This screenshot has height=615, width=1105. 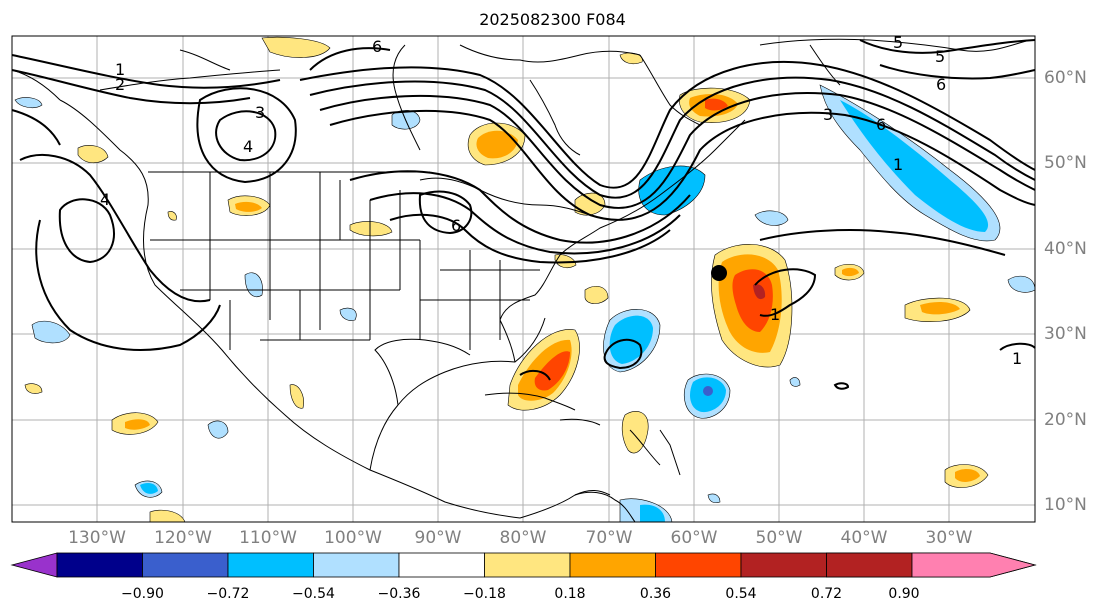 I want to click on colorbar-extend-high, so click(x=974, y=565).